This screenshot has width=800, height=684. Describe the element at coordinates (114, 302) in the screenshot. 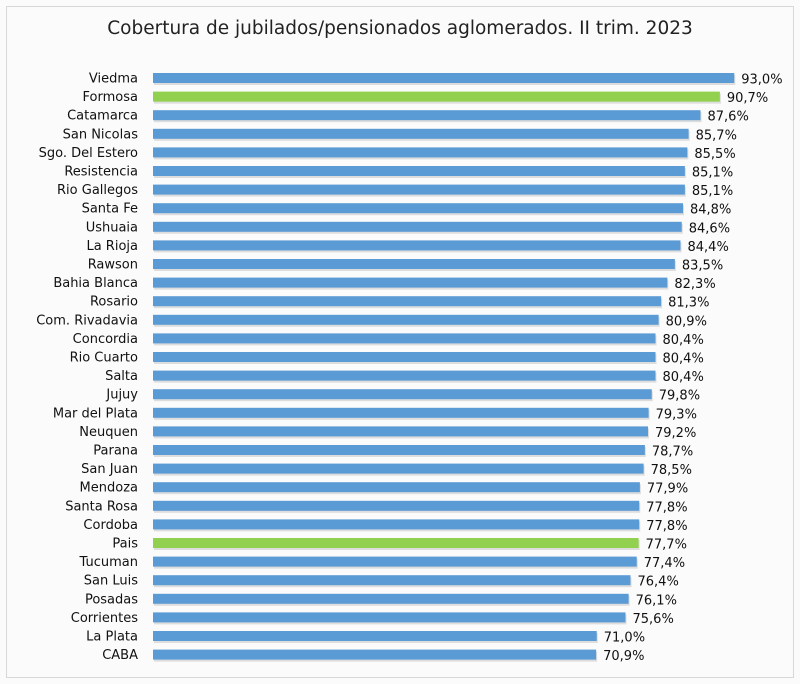

I see `category-label: Rosario` at that location.